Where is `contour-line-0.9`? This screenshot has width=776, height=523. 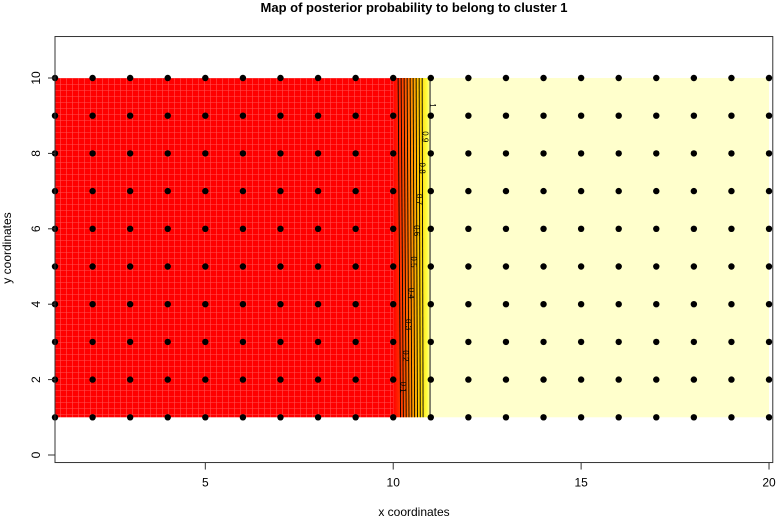
contour-line-0.9 is located at coordinates (422, 247).